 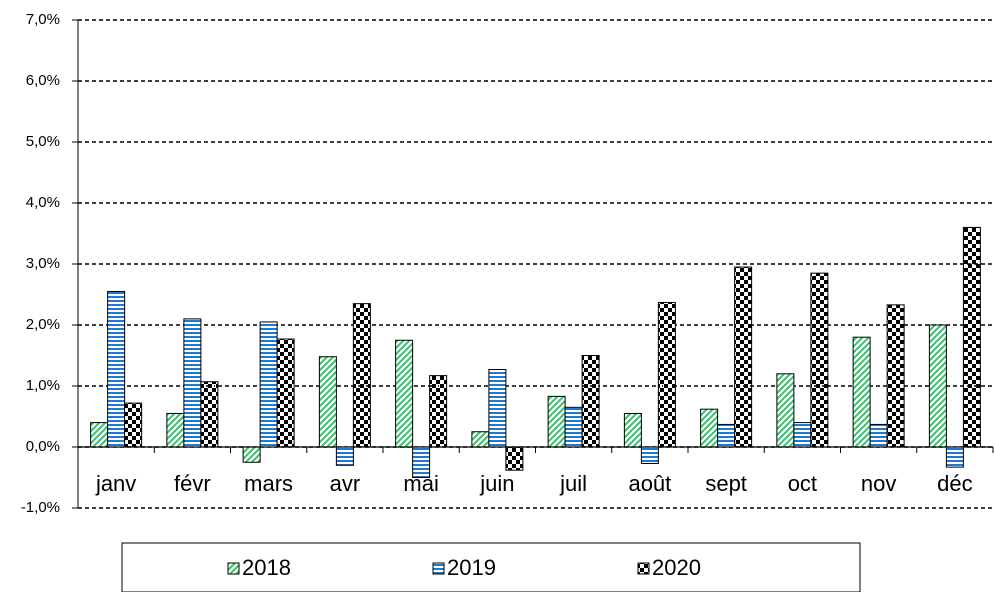 I want to click on y-tick-label: -1,0%, so click(x=40, y=507).